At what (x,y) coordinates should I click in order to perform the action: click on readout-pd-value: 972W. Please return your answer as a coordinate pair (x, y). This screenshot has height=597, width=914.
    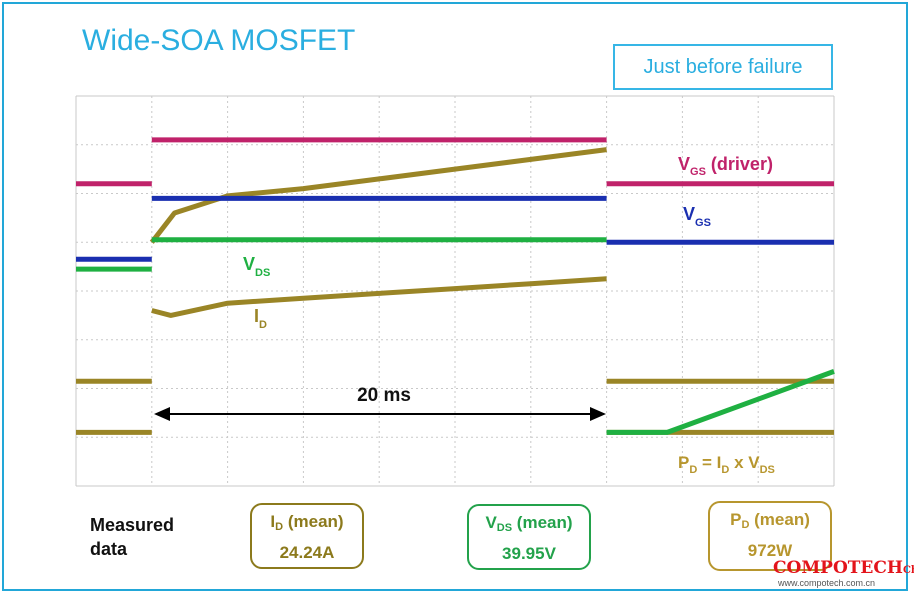
    Looking at the image, I should click on (770, 550).